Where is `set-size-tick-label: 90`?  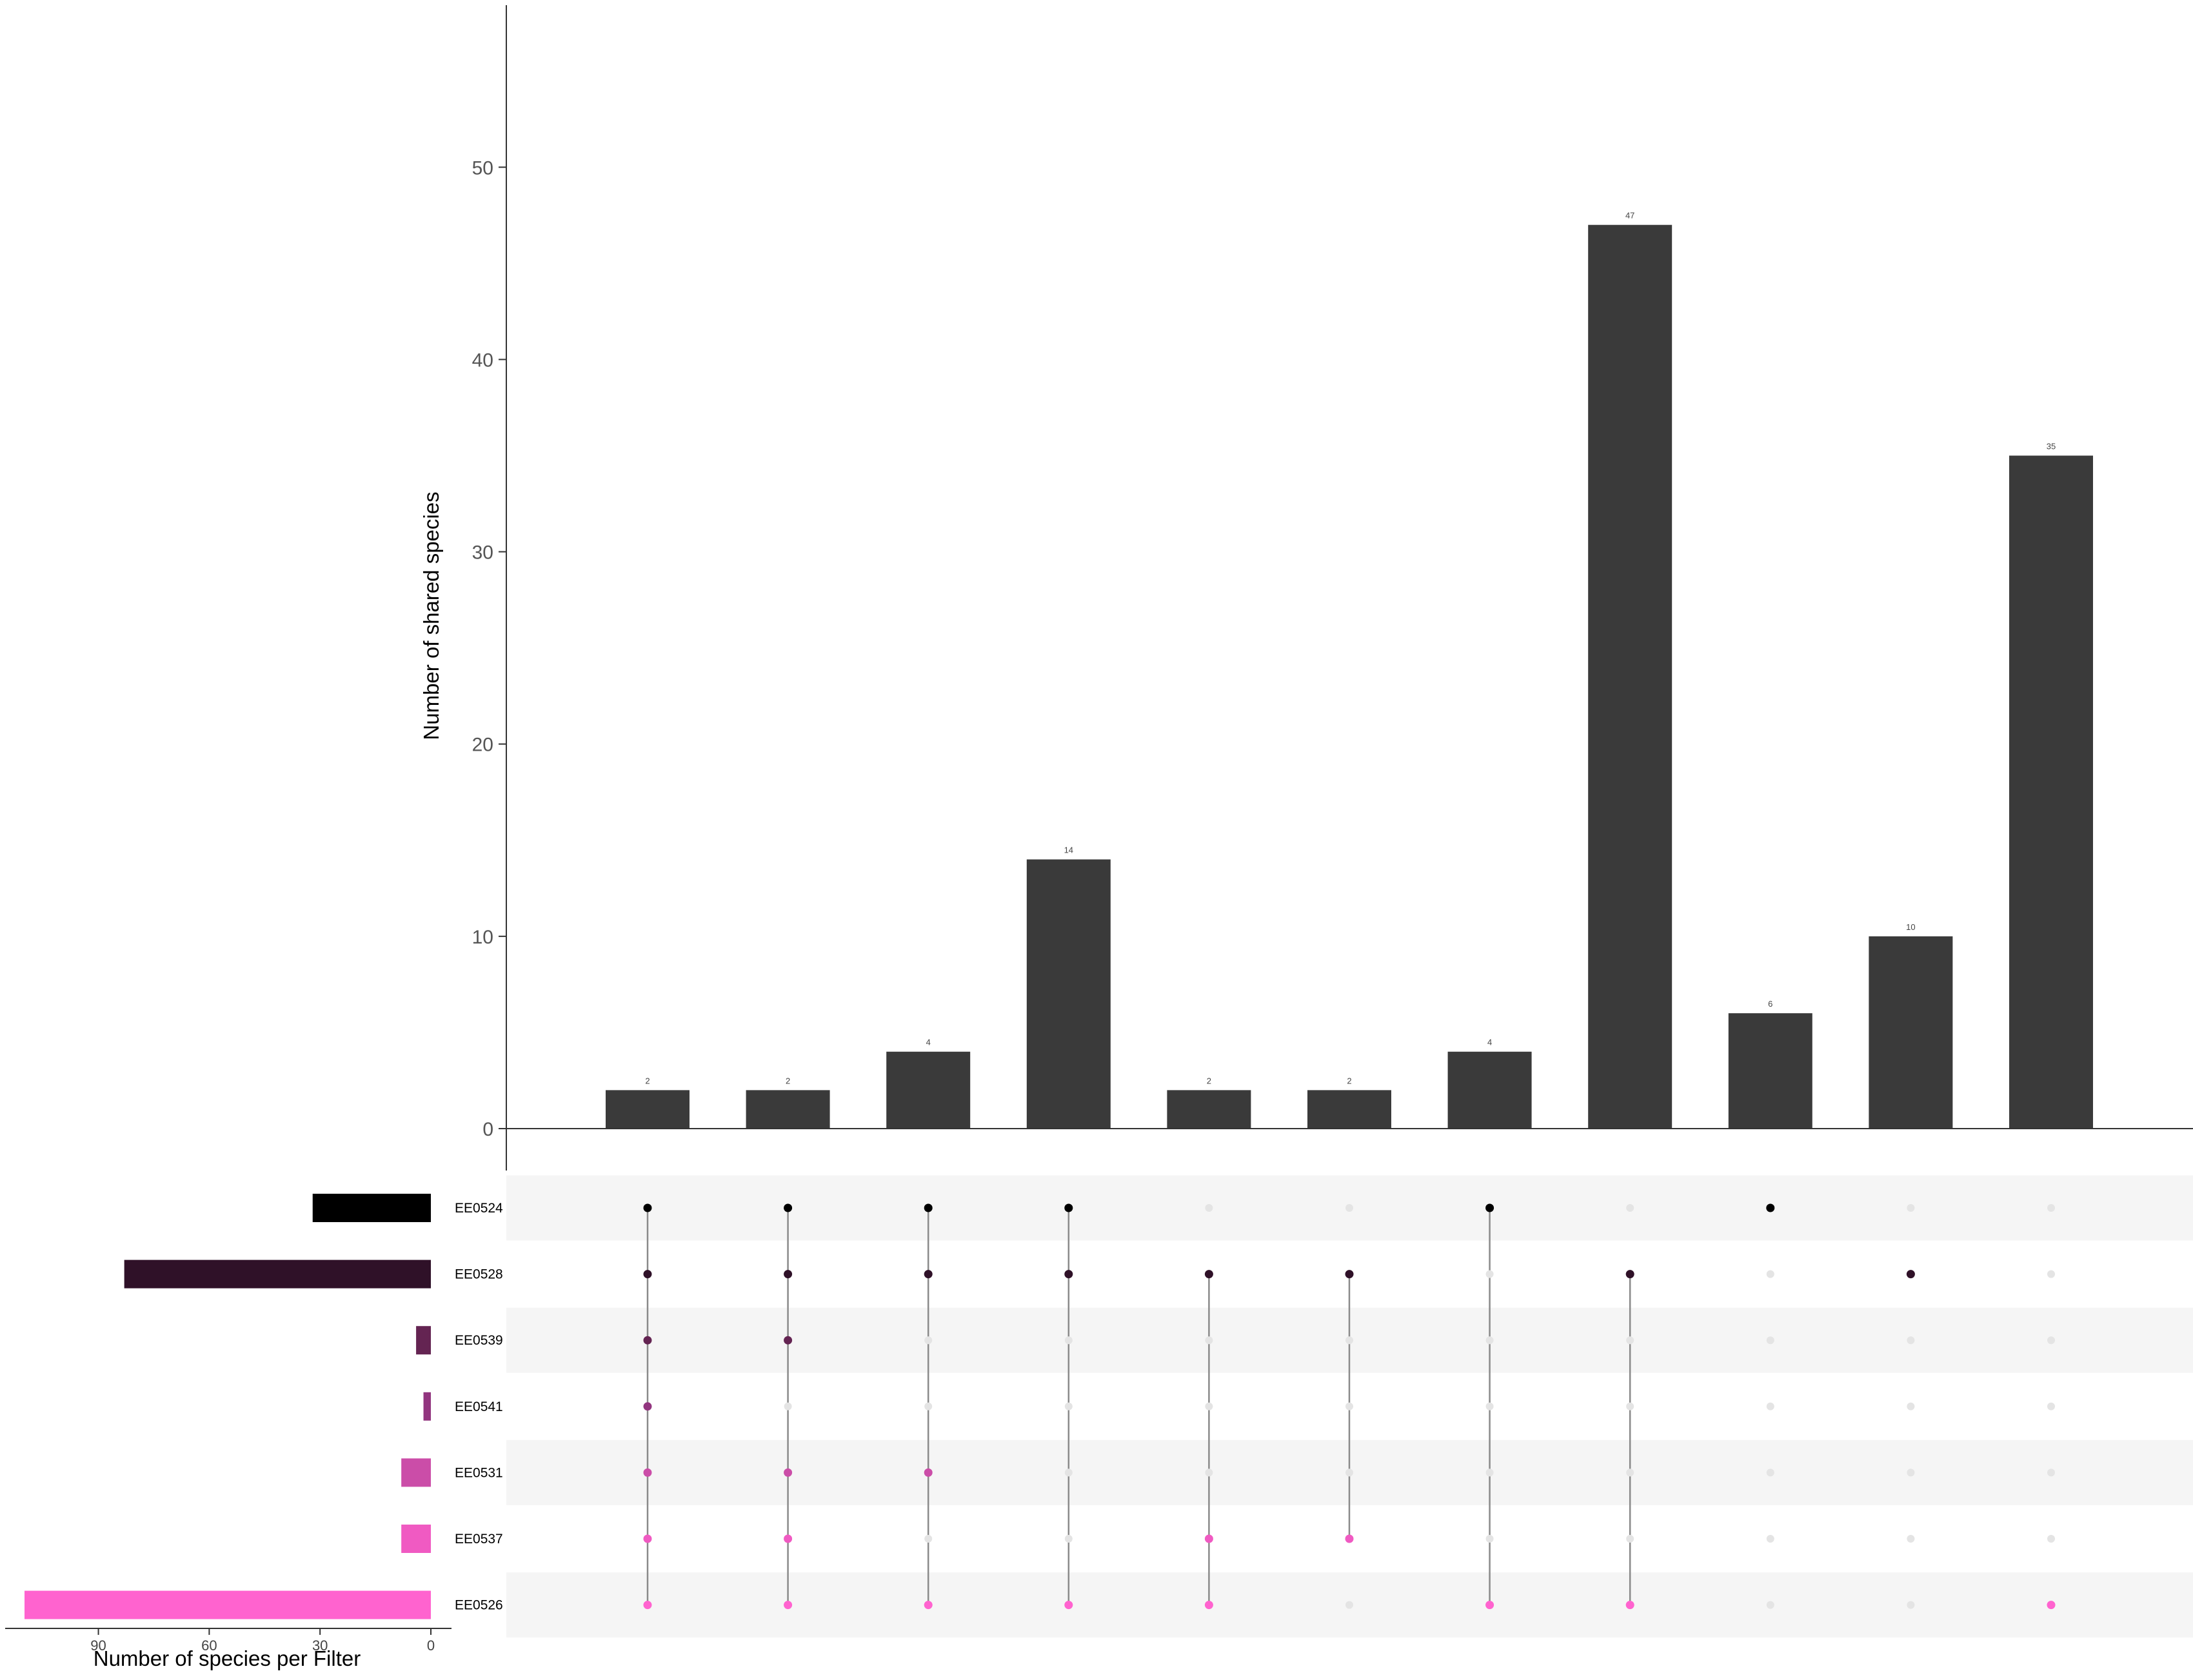 set-size-tick-label: 90 is located at coordinates (98, 1645).